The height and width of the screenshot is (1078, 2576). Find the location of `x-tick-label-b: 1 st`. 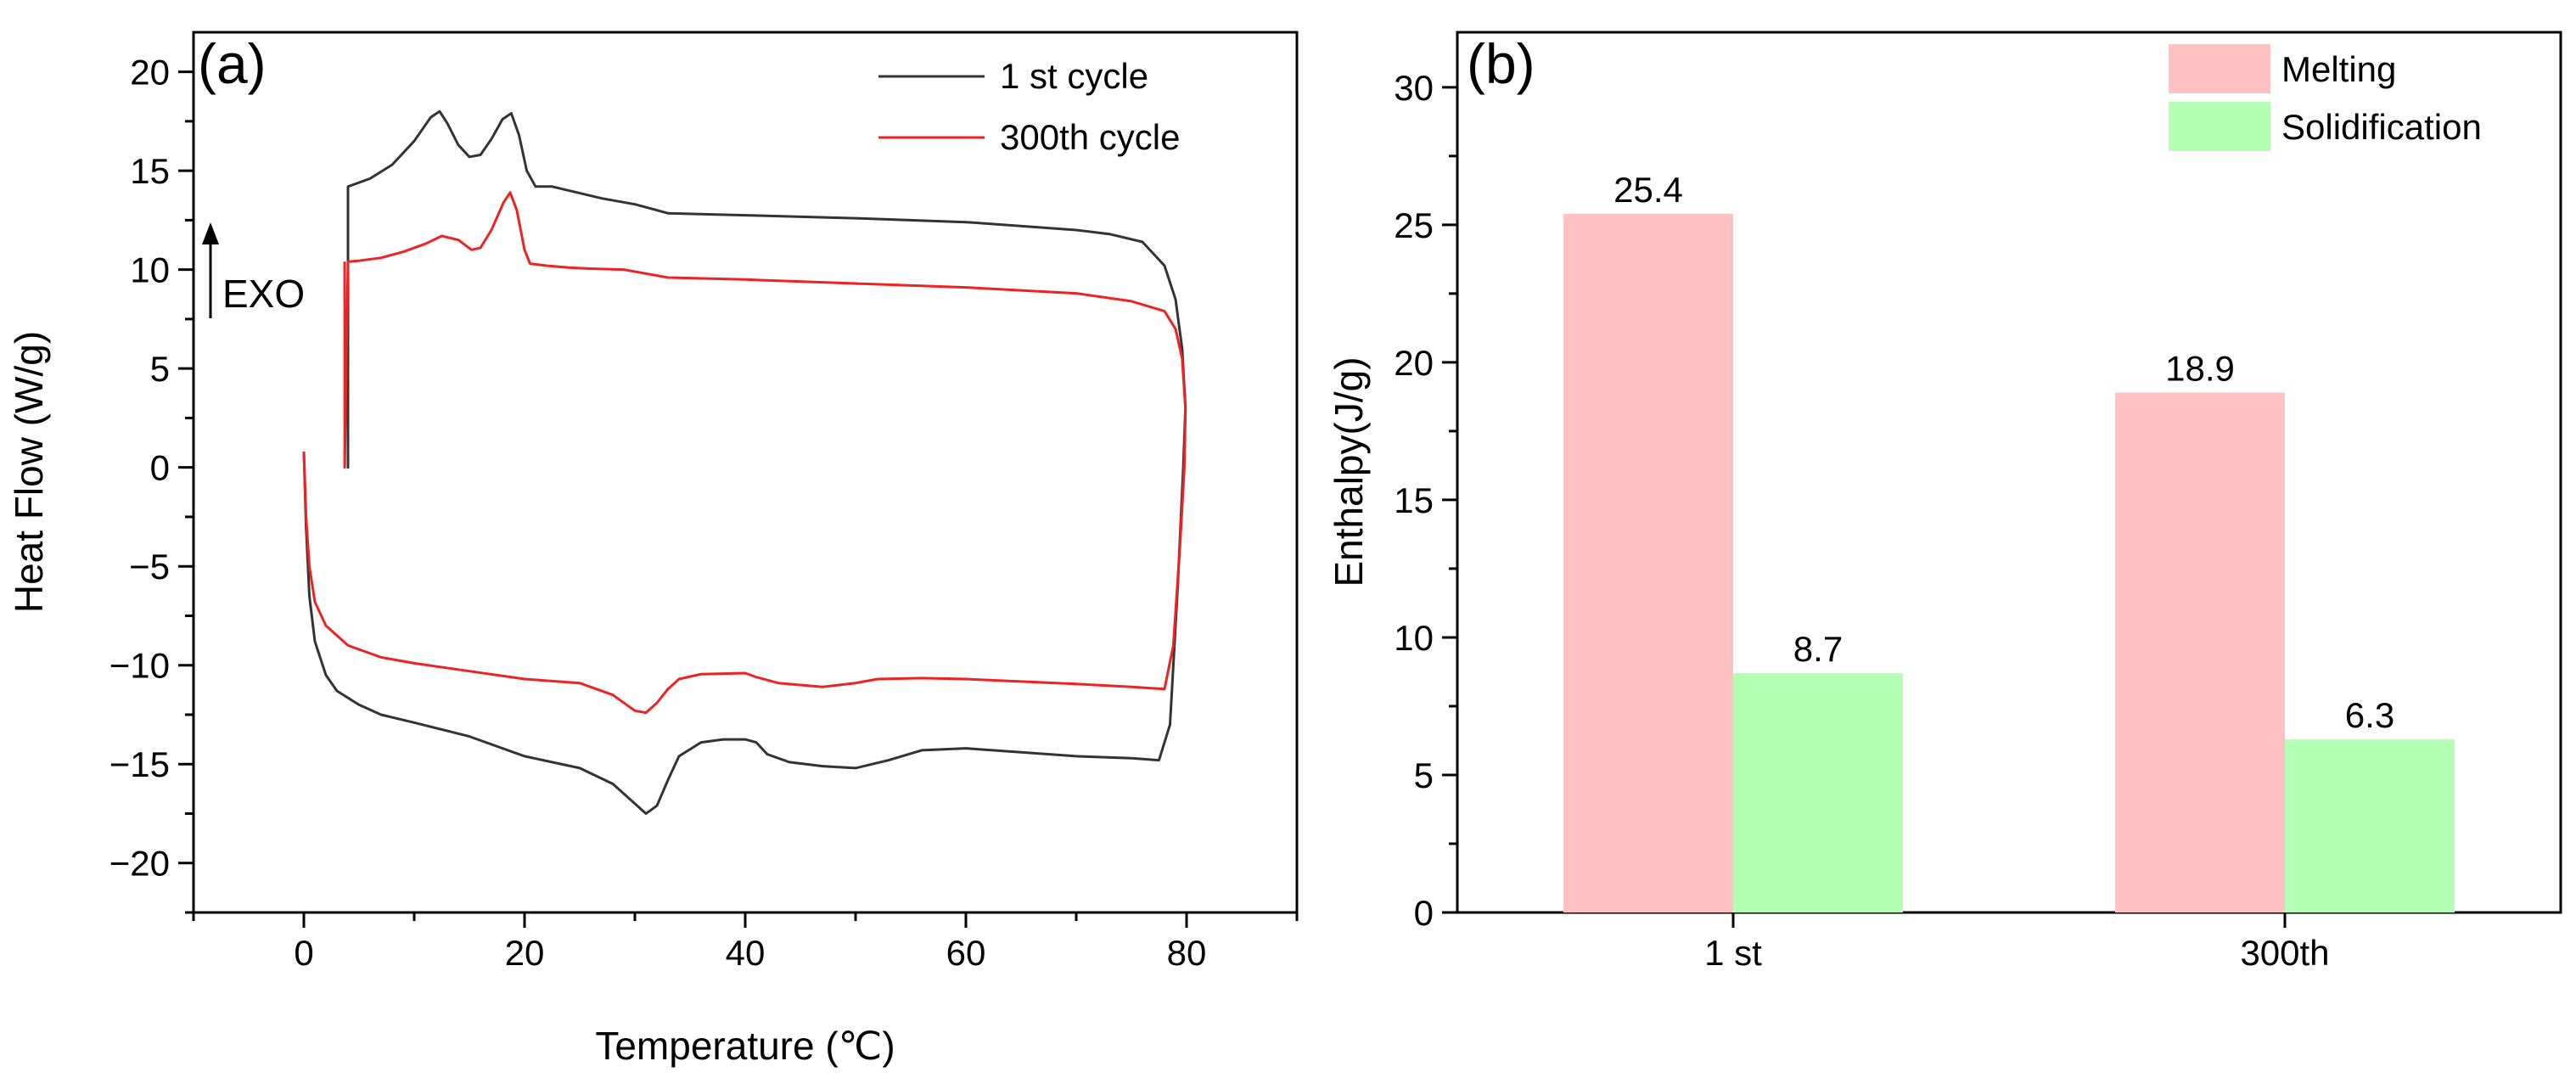

x-tick-label-b: 1 st is located at coordinates (1733, 953).